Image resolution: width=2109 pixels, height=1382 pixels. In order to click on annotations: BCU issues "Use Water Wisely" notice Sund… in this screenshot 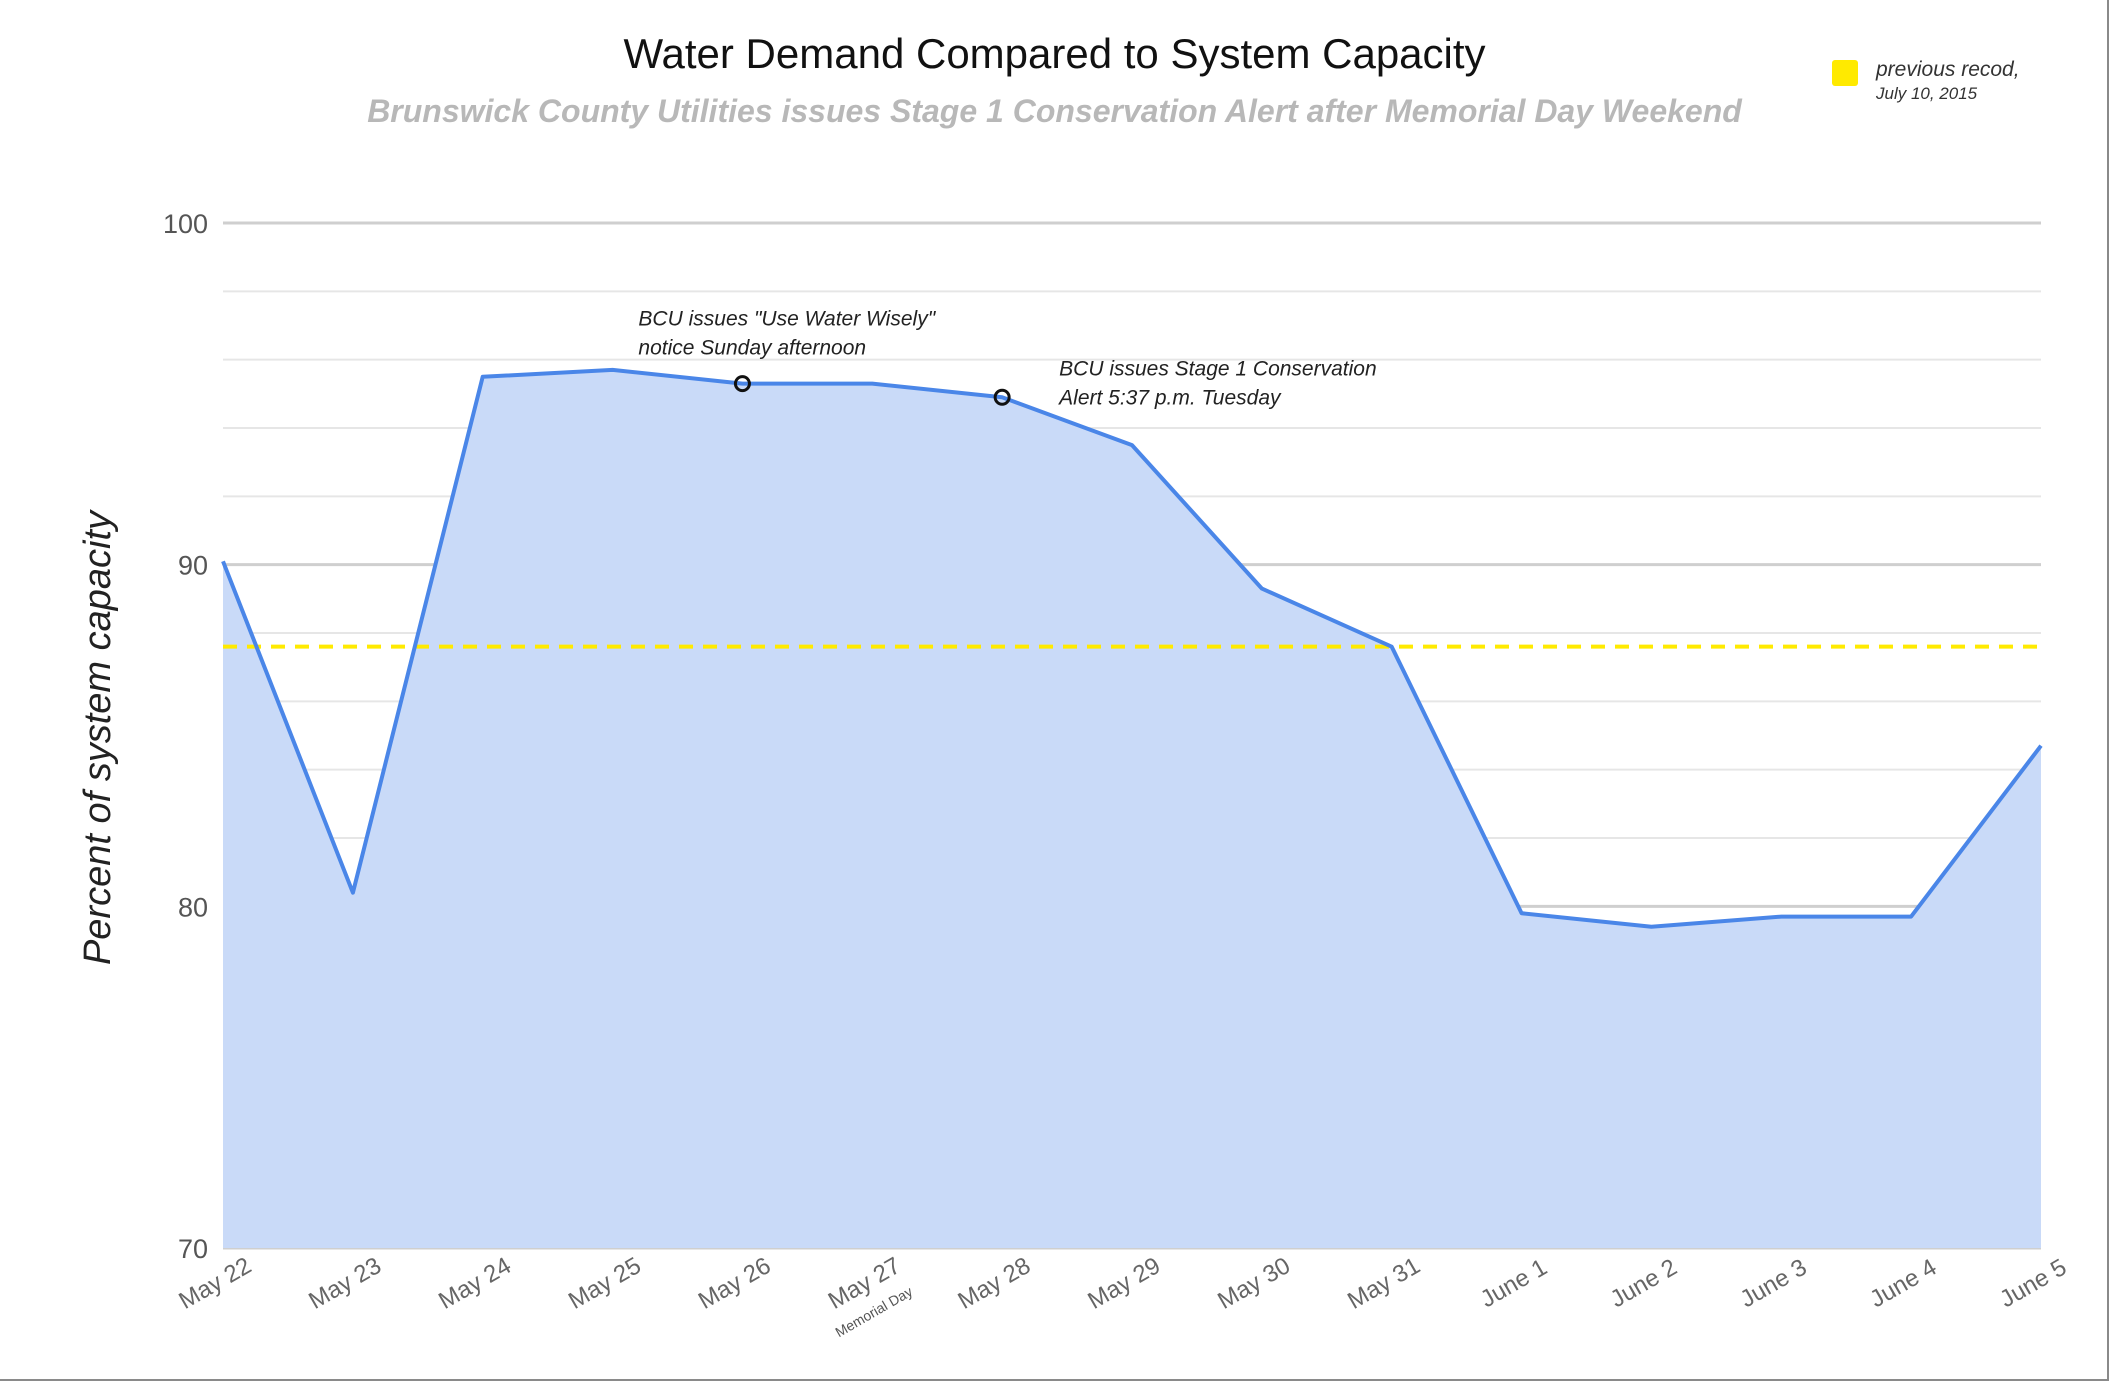, I will do `click(1007, 359)`.